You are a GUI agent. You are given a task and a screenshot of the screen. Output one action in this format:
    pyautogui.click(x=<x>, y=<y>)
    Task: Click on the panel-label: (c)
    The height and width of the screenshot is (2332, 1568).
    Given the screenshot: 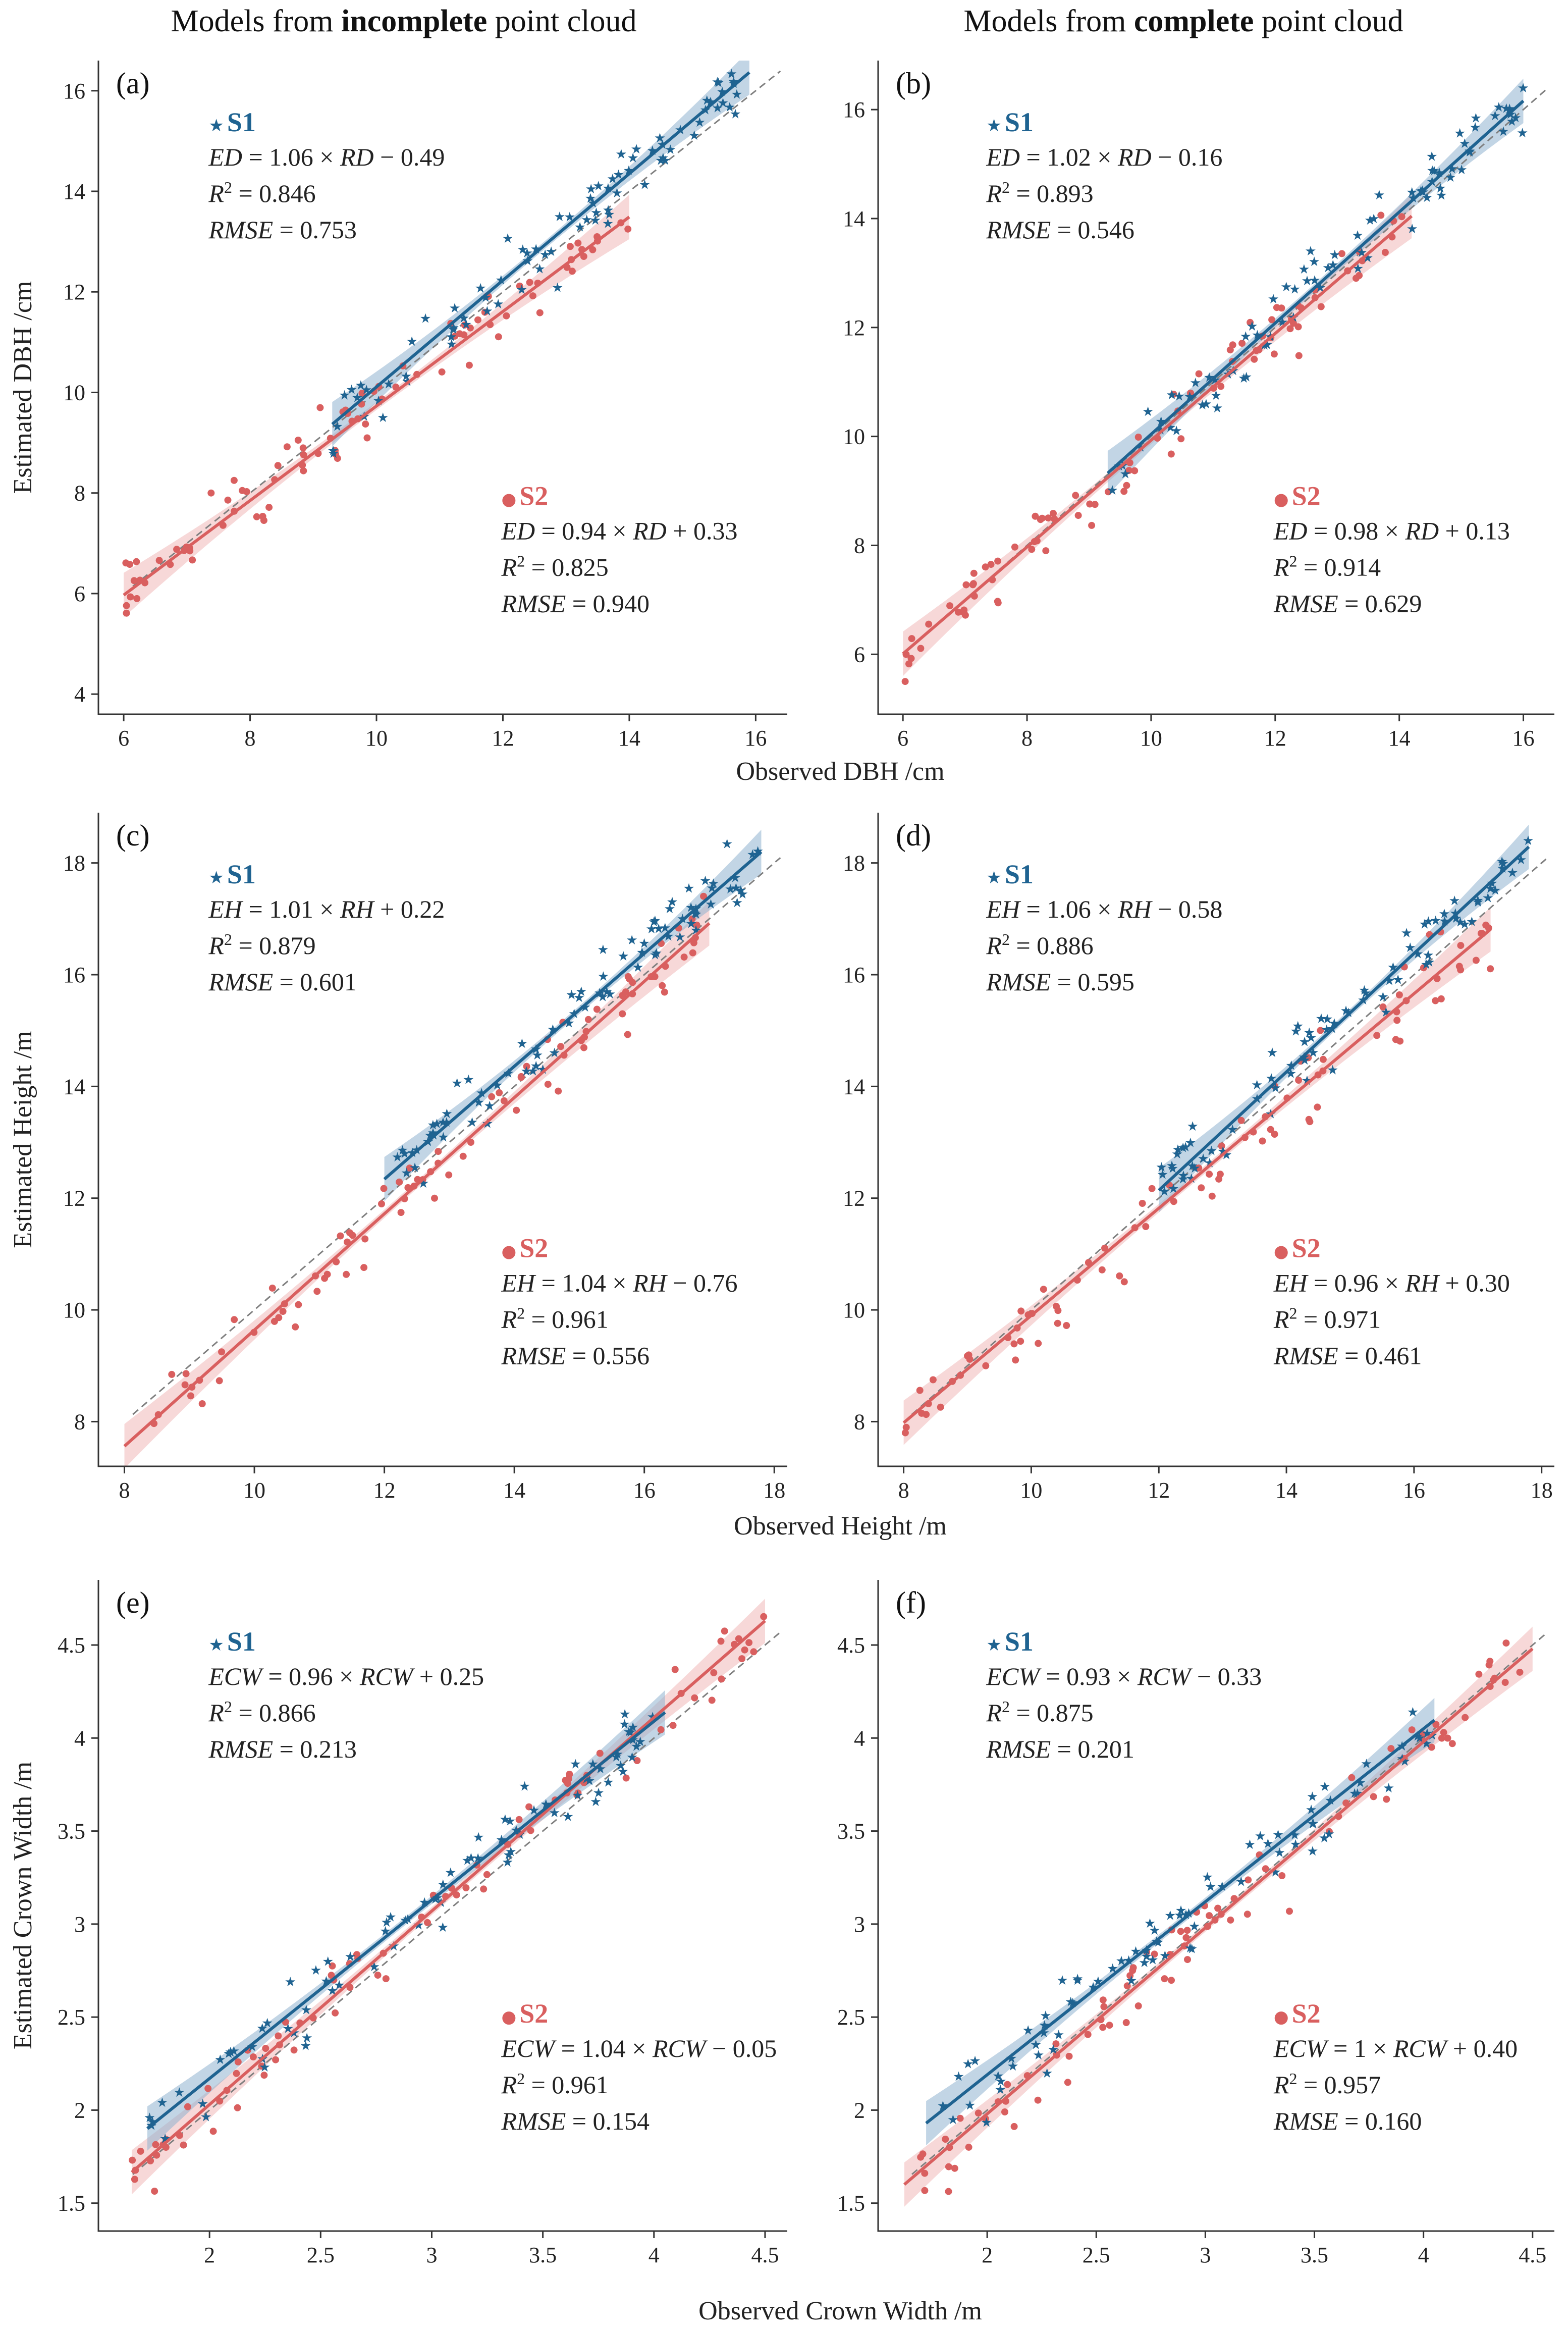 What is the action you would take?
    pyautogui.click(x=133, y=835)
    